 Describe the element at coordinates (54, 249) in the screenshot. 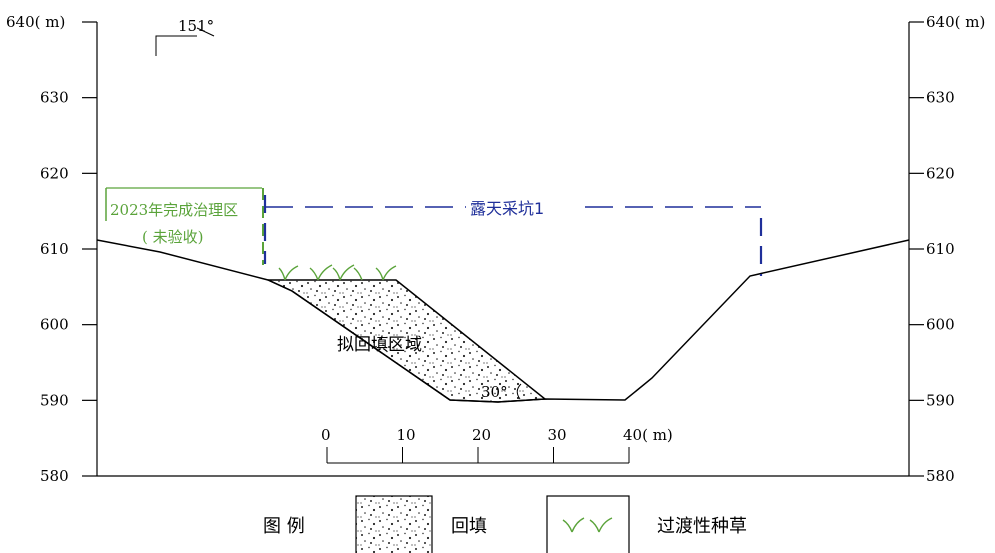

I see `left-tick-label-610: 610` at that location.